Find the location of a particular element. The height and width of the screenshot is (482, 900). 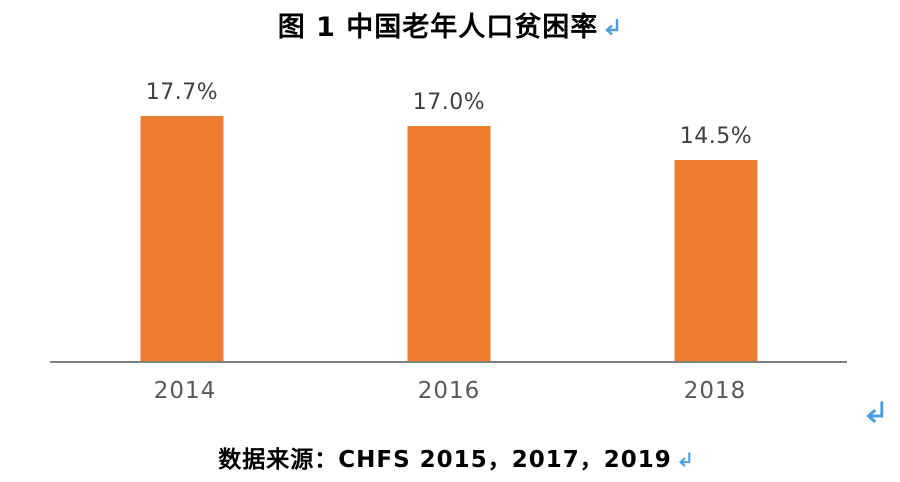

data-label-2018: 14.5% is located at coordinates (716, 137).